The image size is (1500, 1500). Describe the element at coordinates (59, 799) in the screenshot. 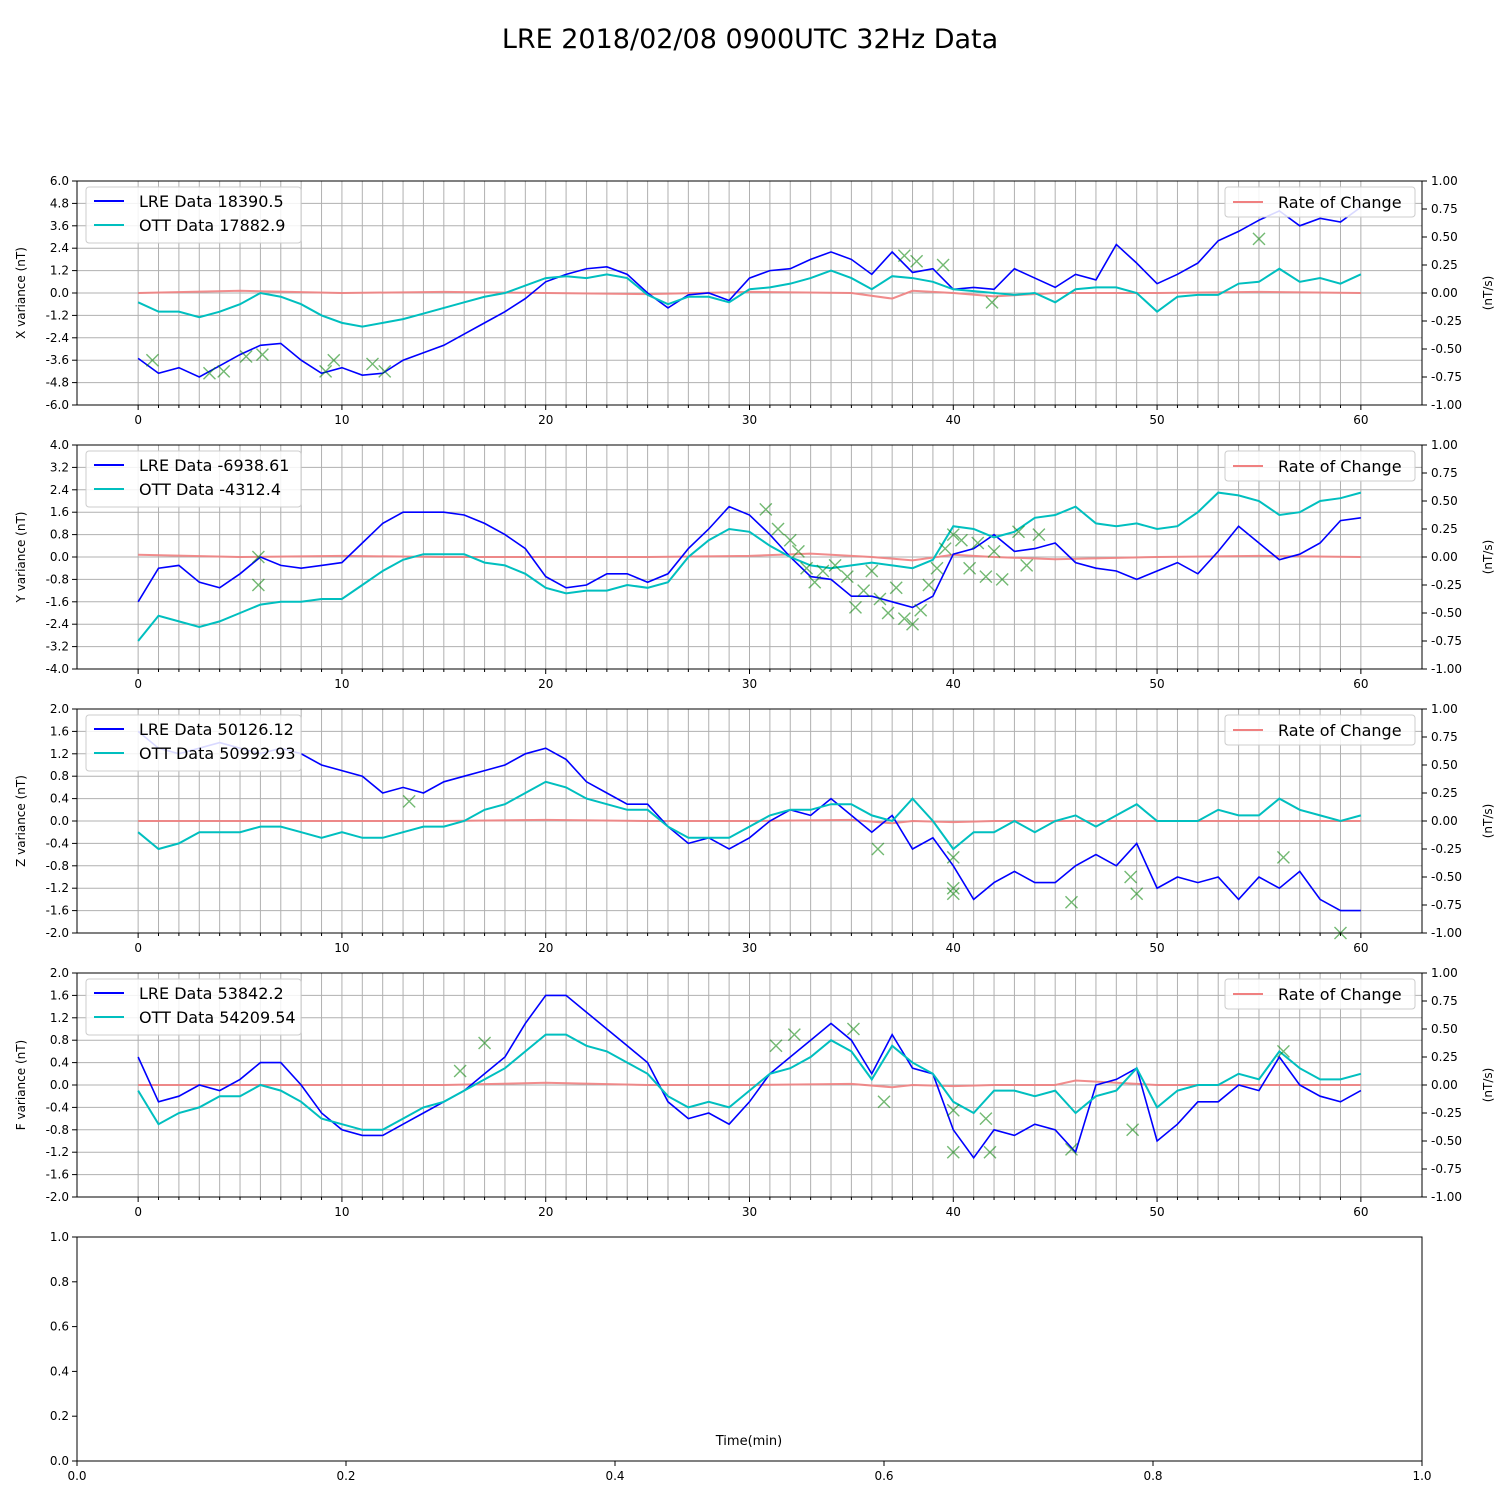

I see `y-tick-label: 0.4` at that location.